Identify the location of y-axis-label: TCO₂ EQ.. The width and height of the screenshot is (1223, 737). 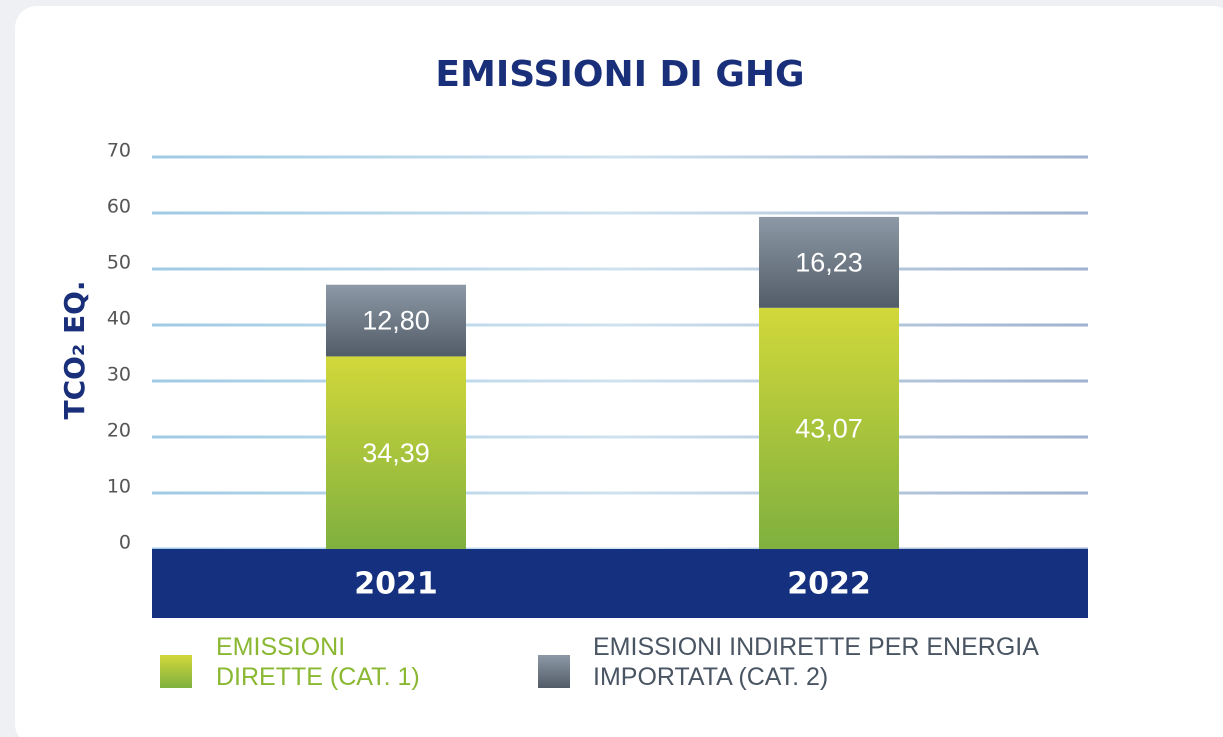
(74, 349).